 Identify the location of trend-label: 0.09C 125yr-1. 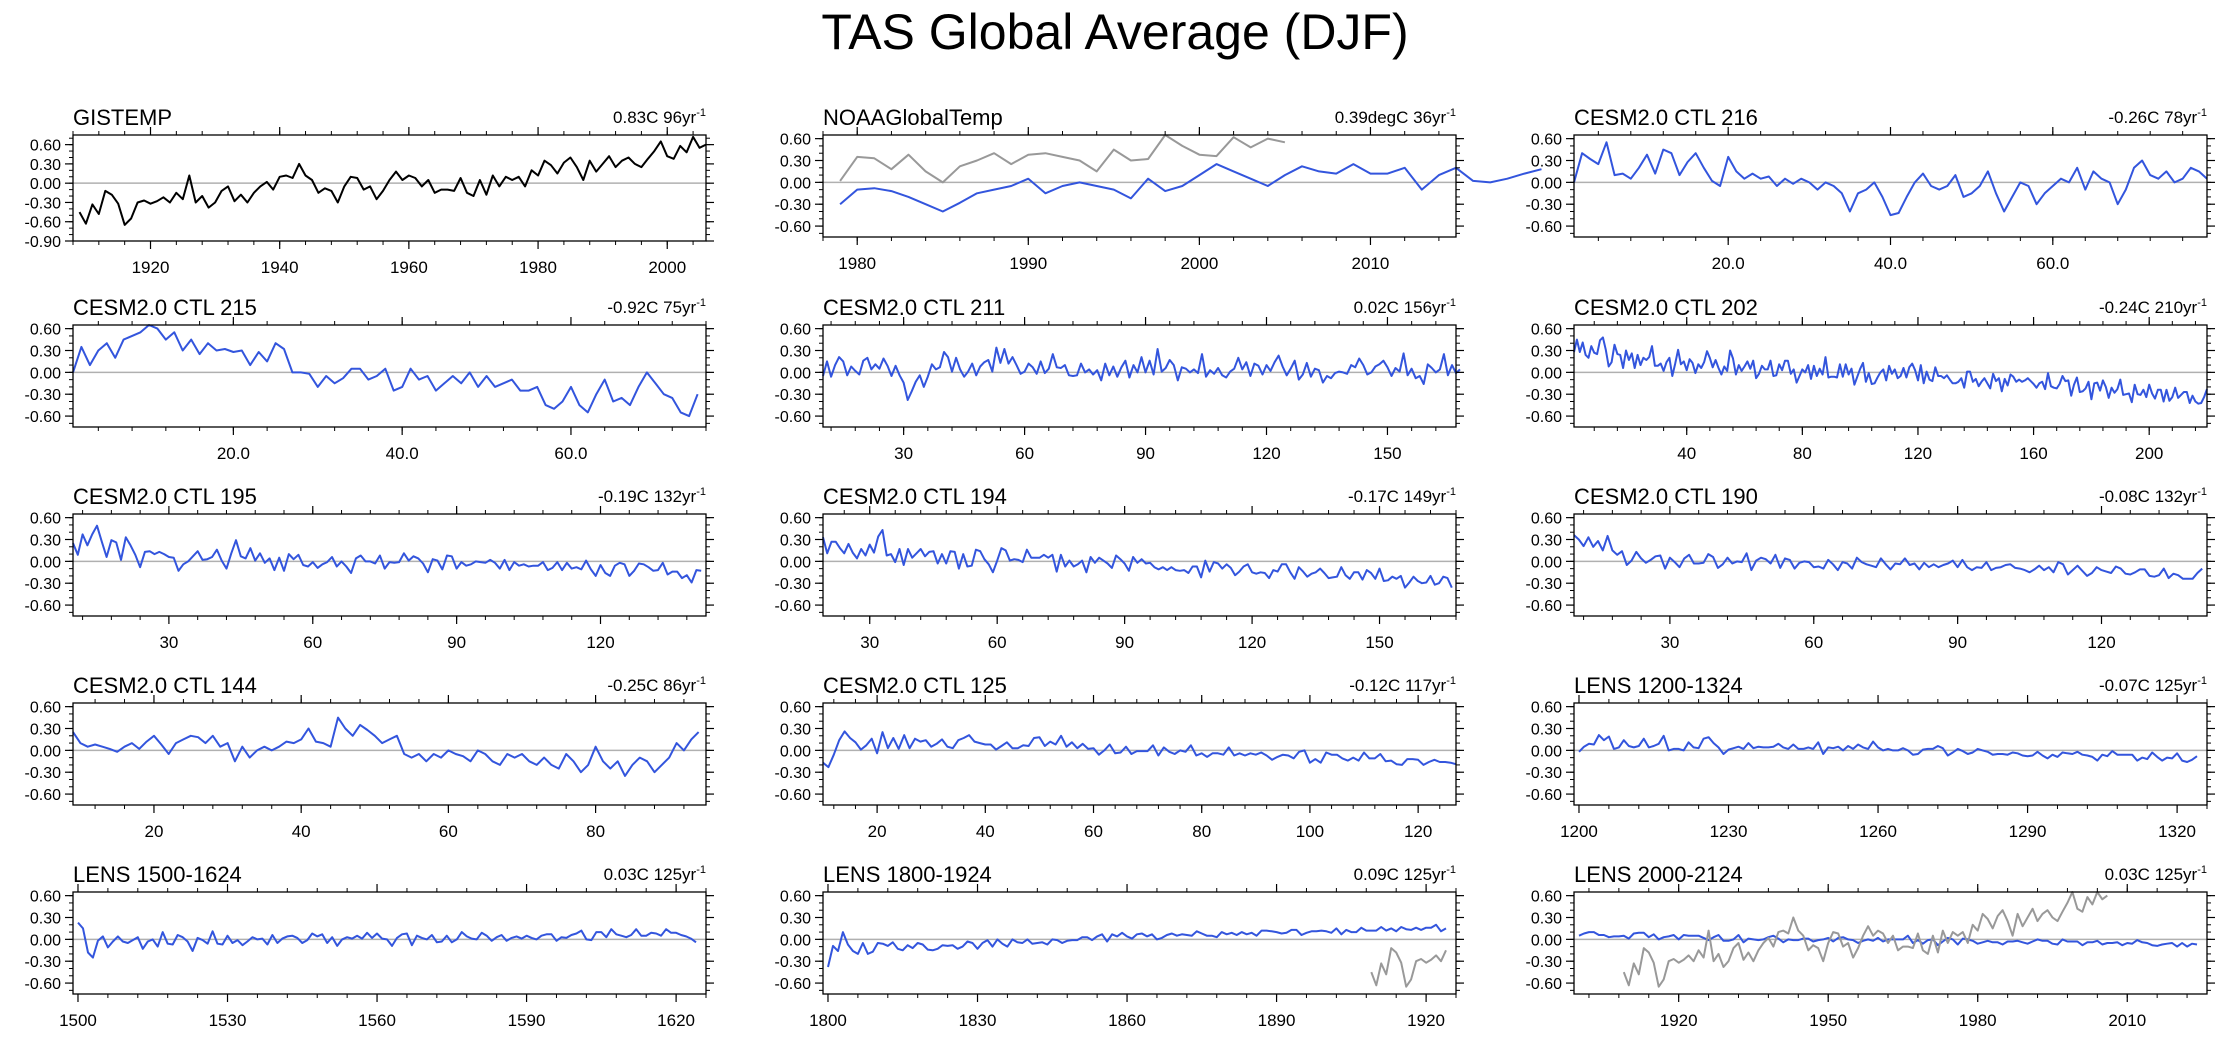
(1405, 874).